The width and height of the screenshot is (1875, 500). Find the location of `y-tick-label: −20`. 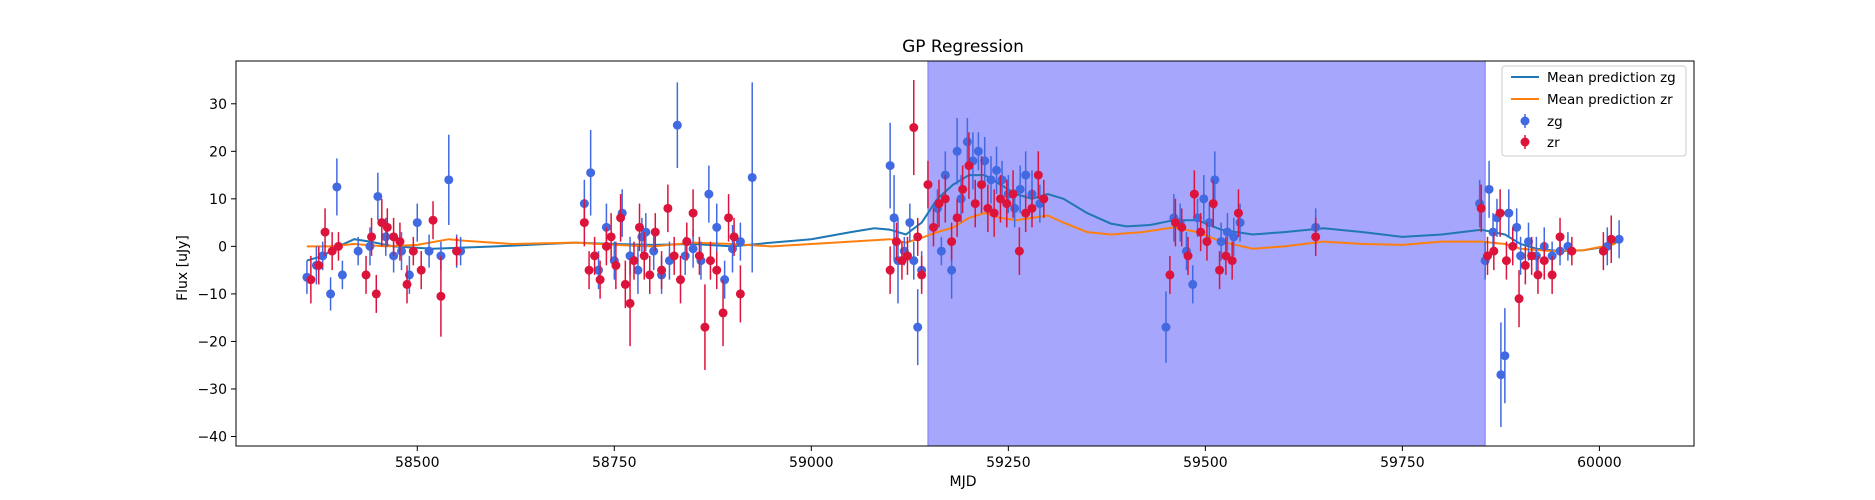

y-tick-label: −20 is located at coordinates (212, 342).